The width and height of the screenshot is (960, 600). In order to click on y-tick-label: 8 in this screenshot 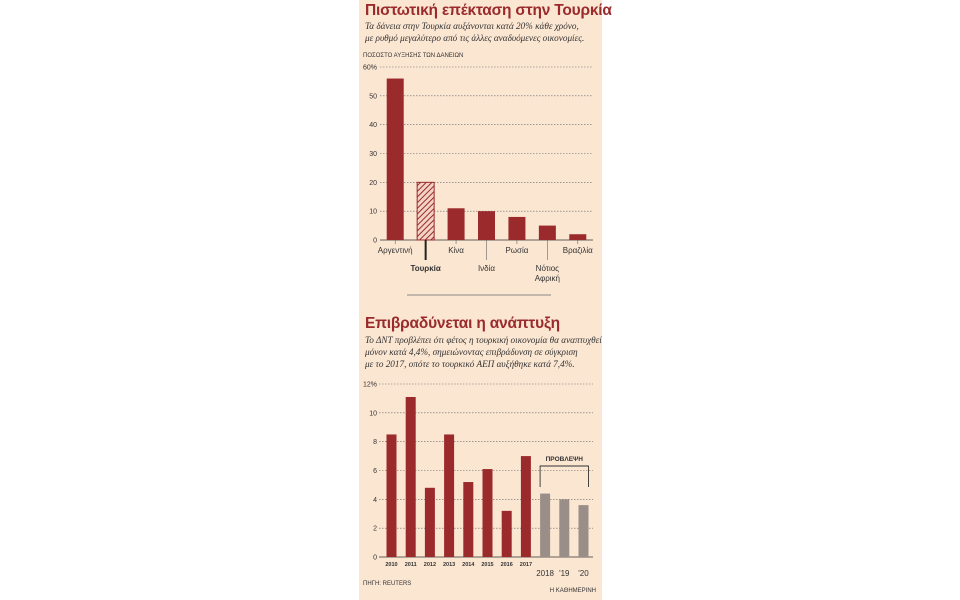, I will do `click(375, 442)`.